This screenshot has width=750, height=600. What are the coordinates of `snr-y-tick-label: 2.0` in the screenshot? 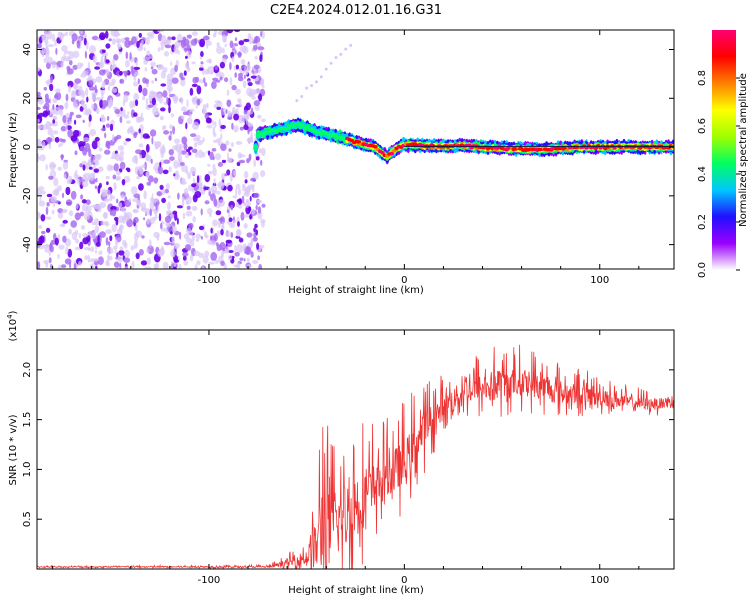 It's located at (27, 370).